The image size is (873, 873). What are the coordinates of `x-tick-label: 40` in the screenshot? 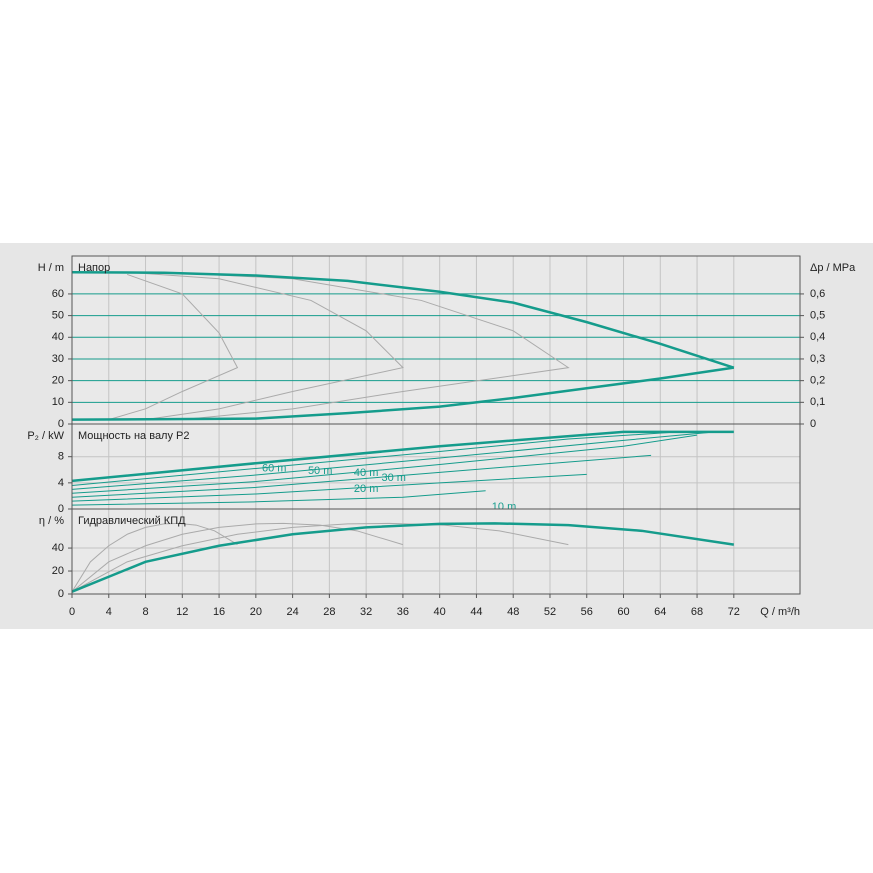 It's located at (440, 612).